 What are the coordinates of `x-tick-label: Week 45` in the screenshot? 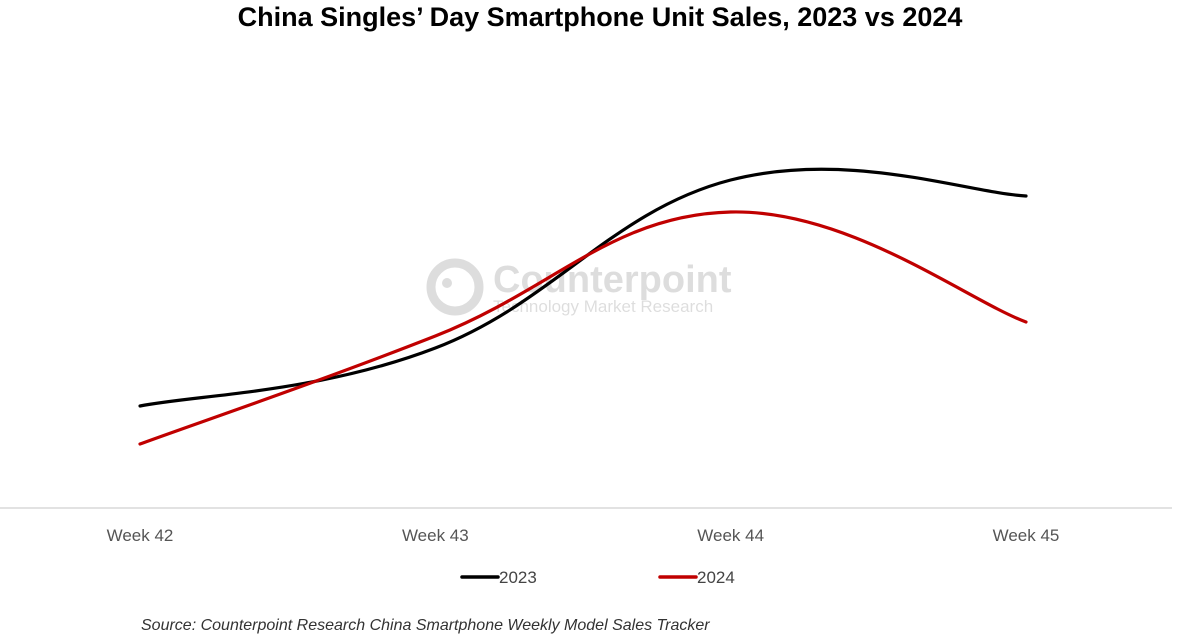 It's located at (1026, 535).